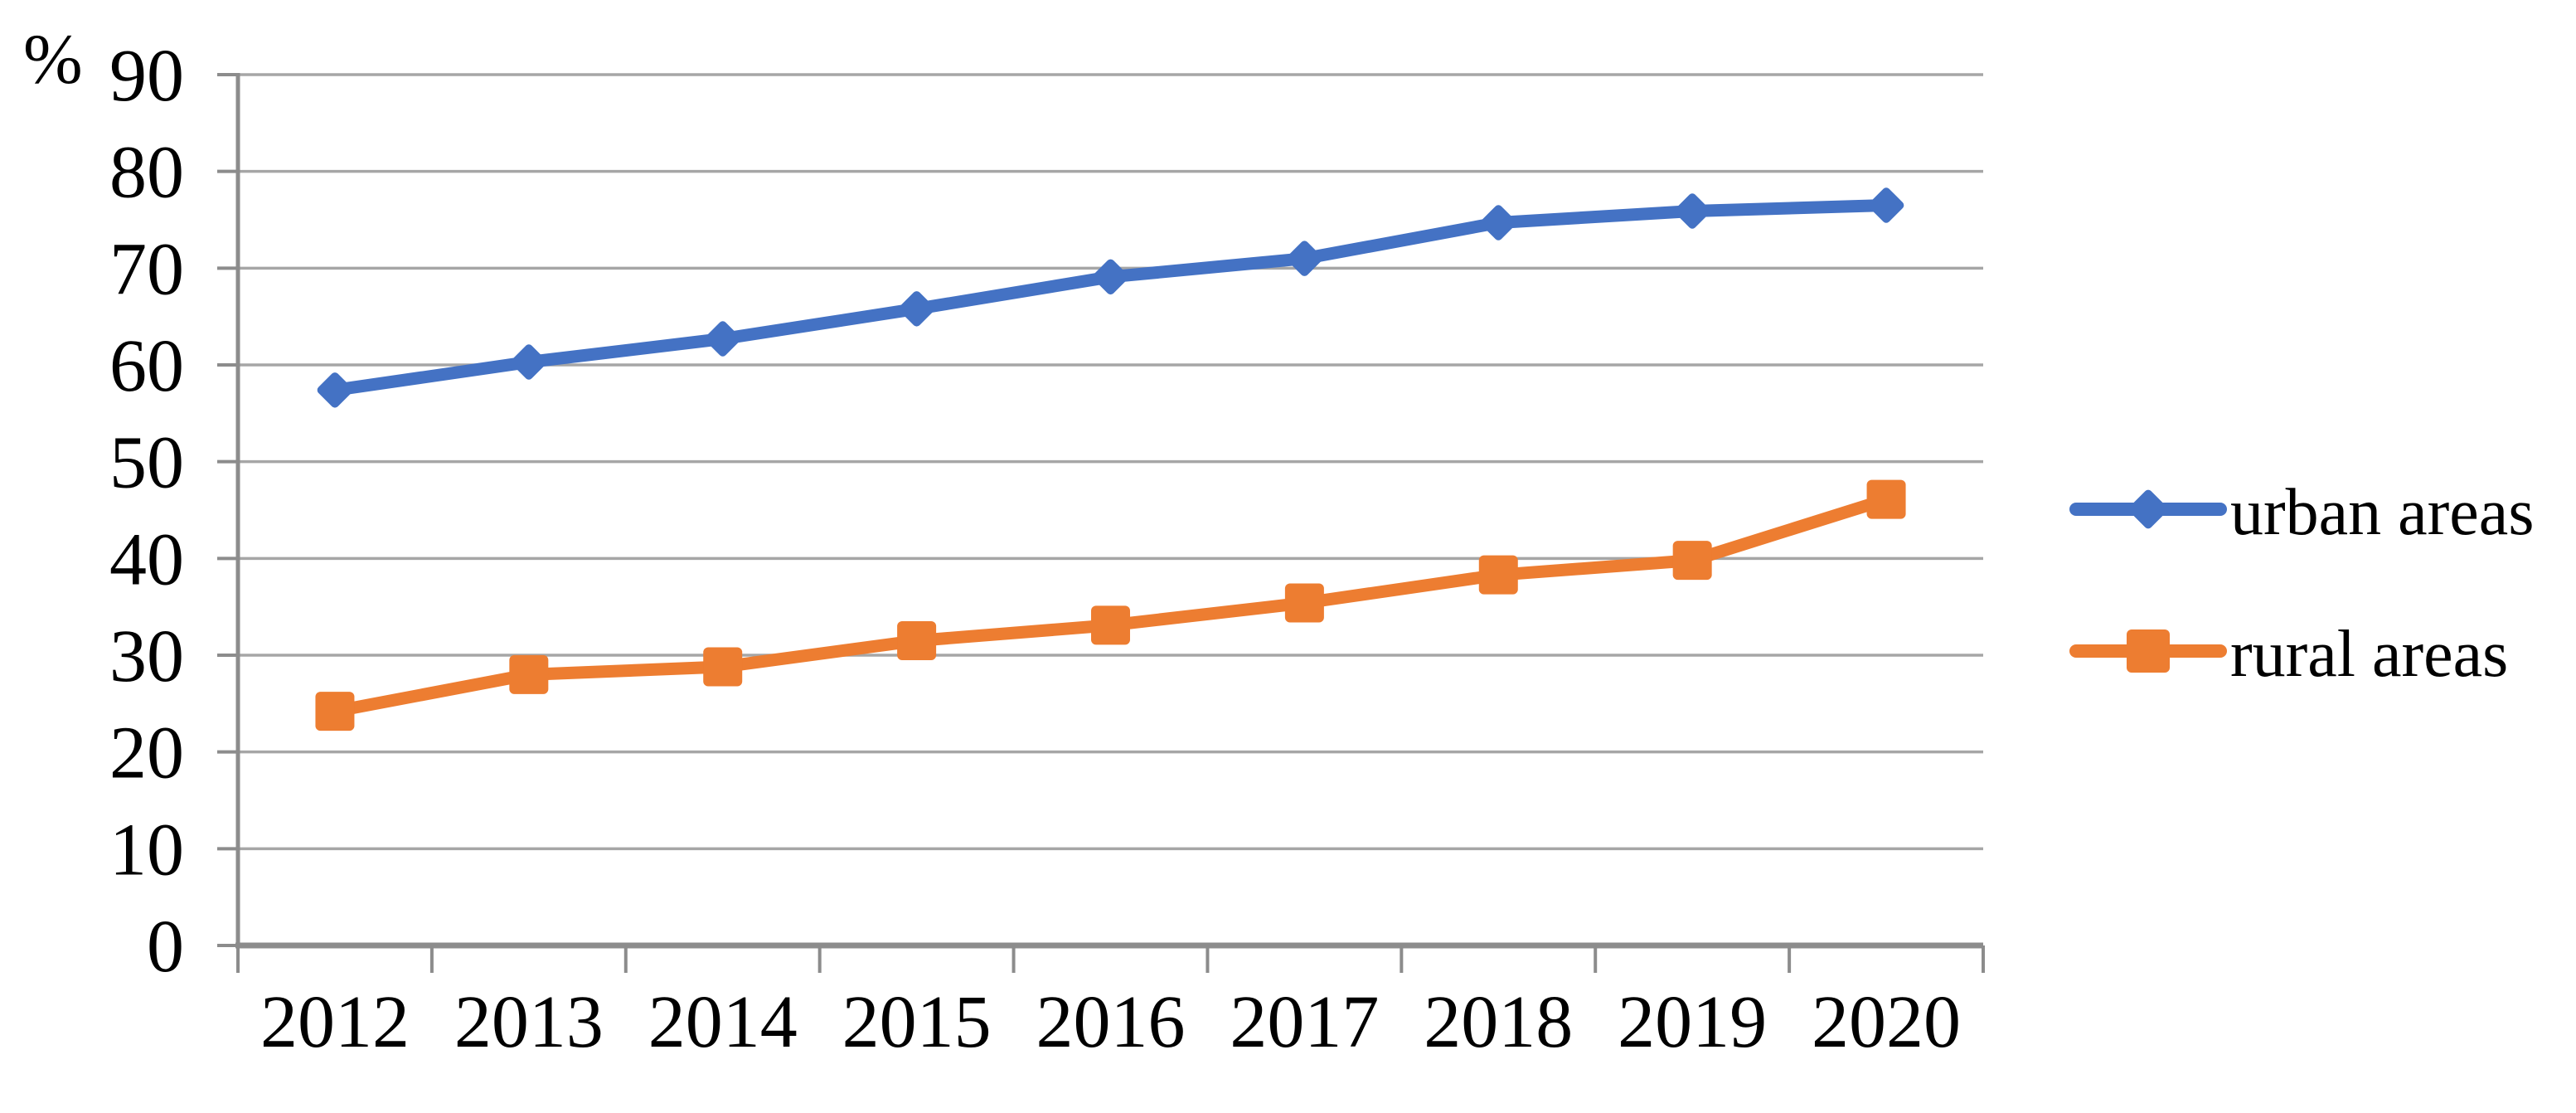  What do you see at coordinates (146, 753) in the screenshot?
I see `y-axis-tick-label: 20` at bounding box center [146, 753].